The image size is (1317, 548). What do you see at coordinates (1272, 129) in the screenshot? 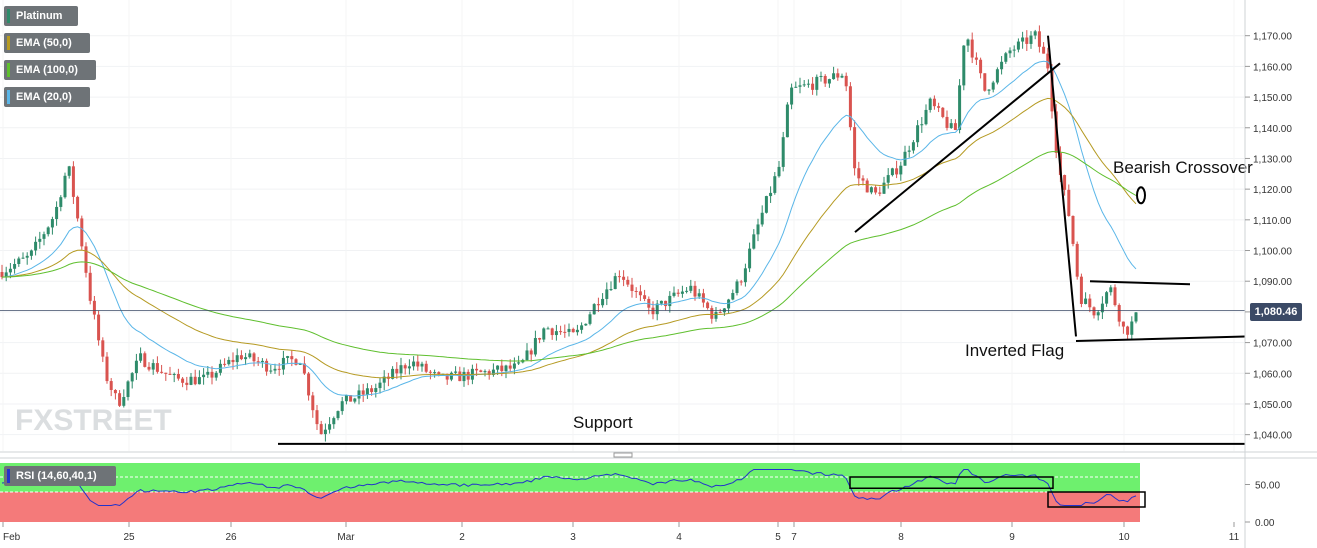
I see `y-tick-label: 1,140.00` at bounding box center [1272, 129].